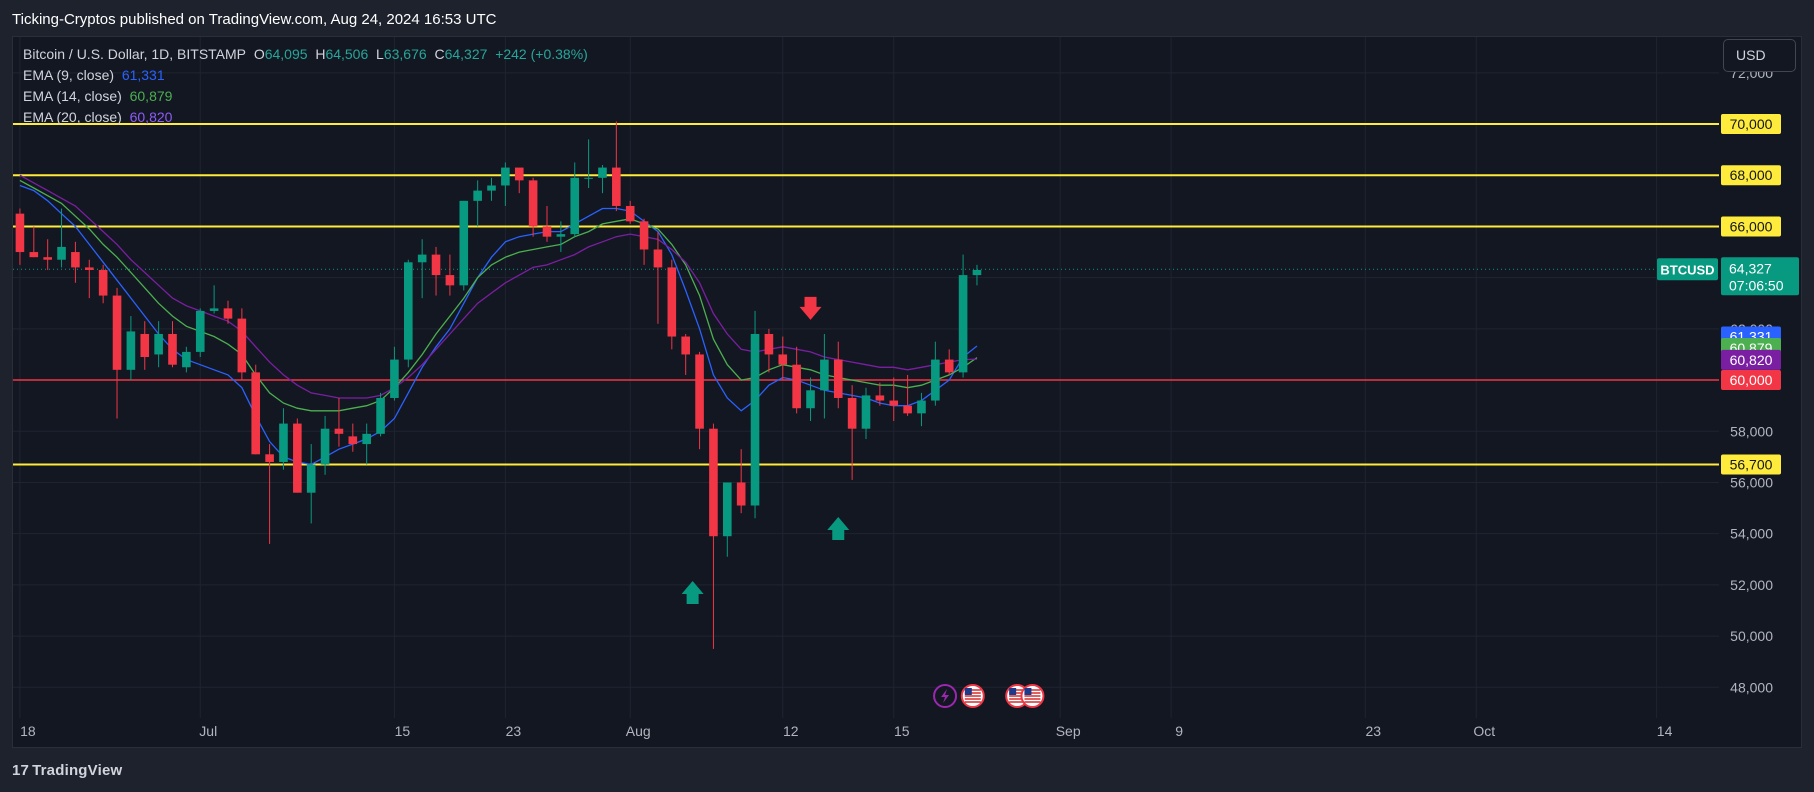 Image resolution: width=1814 pixels, height=792 pixels. Describe the element at coordinates (1751, 226) in the screenshot. I see `level-badge: 66,000` at that location.